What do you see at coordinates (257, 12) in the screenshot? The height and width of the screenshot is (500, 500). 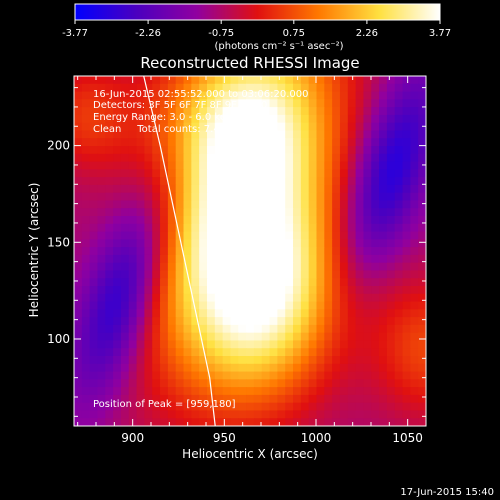 I see `colorbar` at bounding box center [257, 12].